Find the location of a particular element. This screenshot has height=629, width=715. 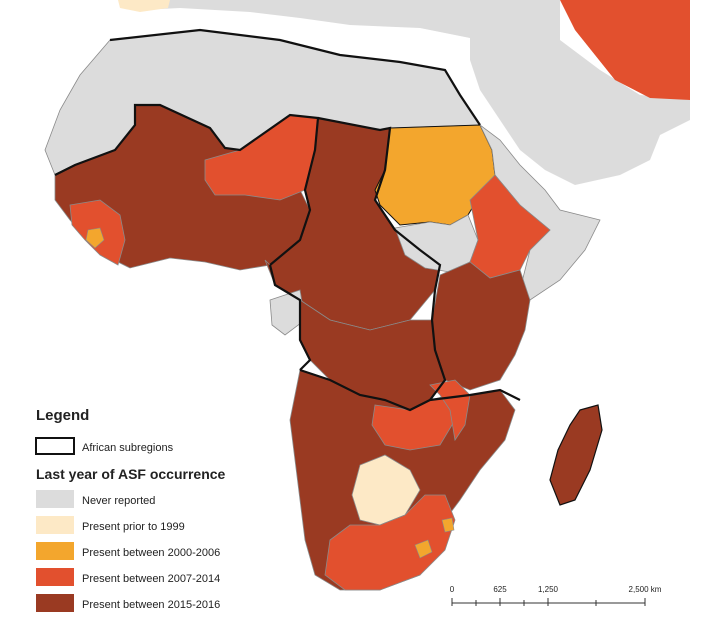

ethiopia-region is located at coordinates (510, 226).